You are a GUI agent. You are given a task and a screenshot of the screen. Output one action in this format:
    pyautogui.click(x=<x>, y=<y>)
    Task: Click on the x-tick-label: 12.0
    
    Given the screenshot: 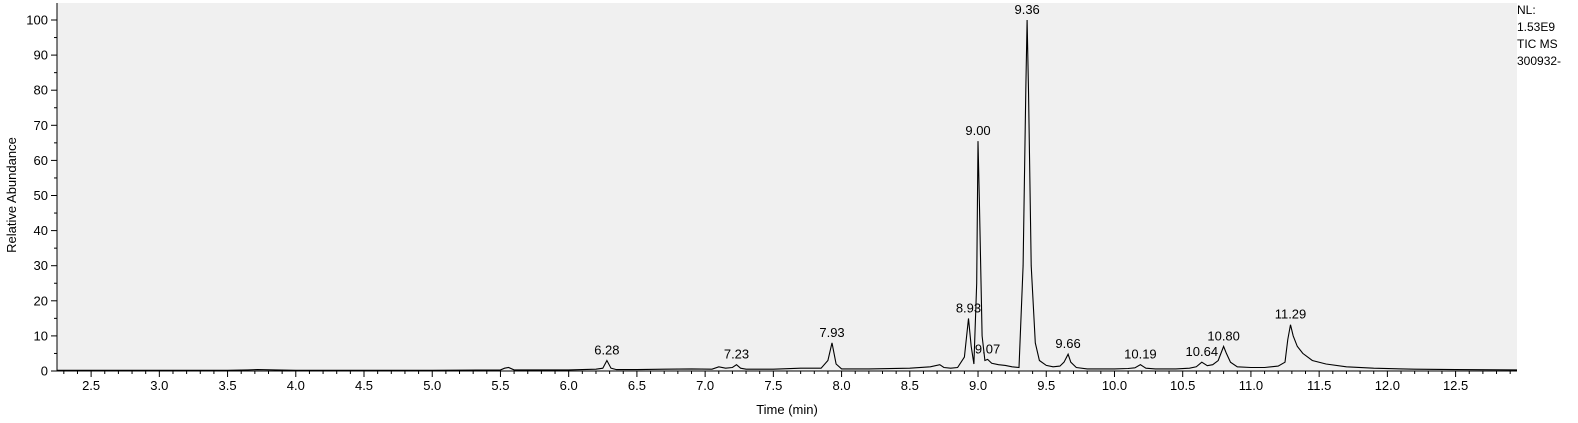 What is the action you would take?
    pyautogui.click(x=1387, y=385)
    